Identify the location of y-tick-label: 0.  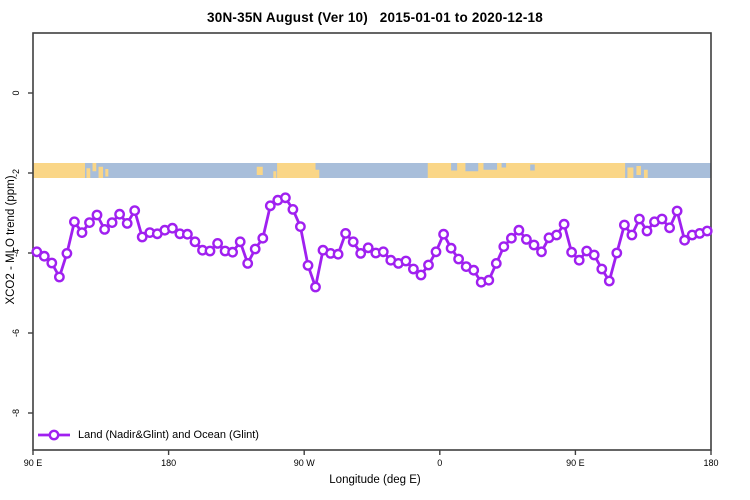
(16, 92).